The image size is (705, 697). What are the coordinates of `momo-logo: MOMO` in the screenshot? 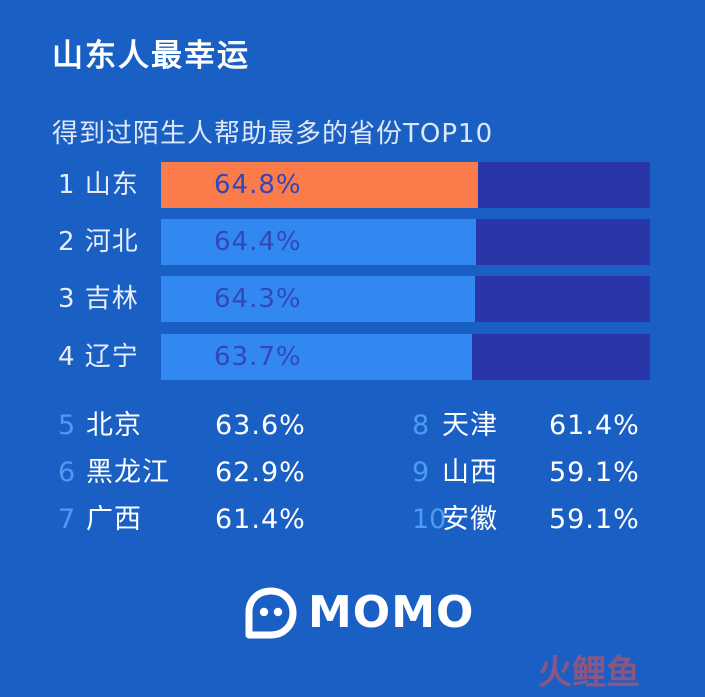 It's located at (359, 613).